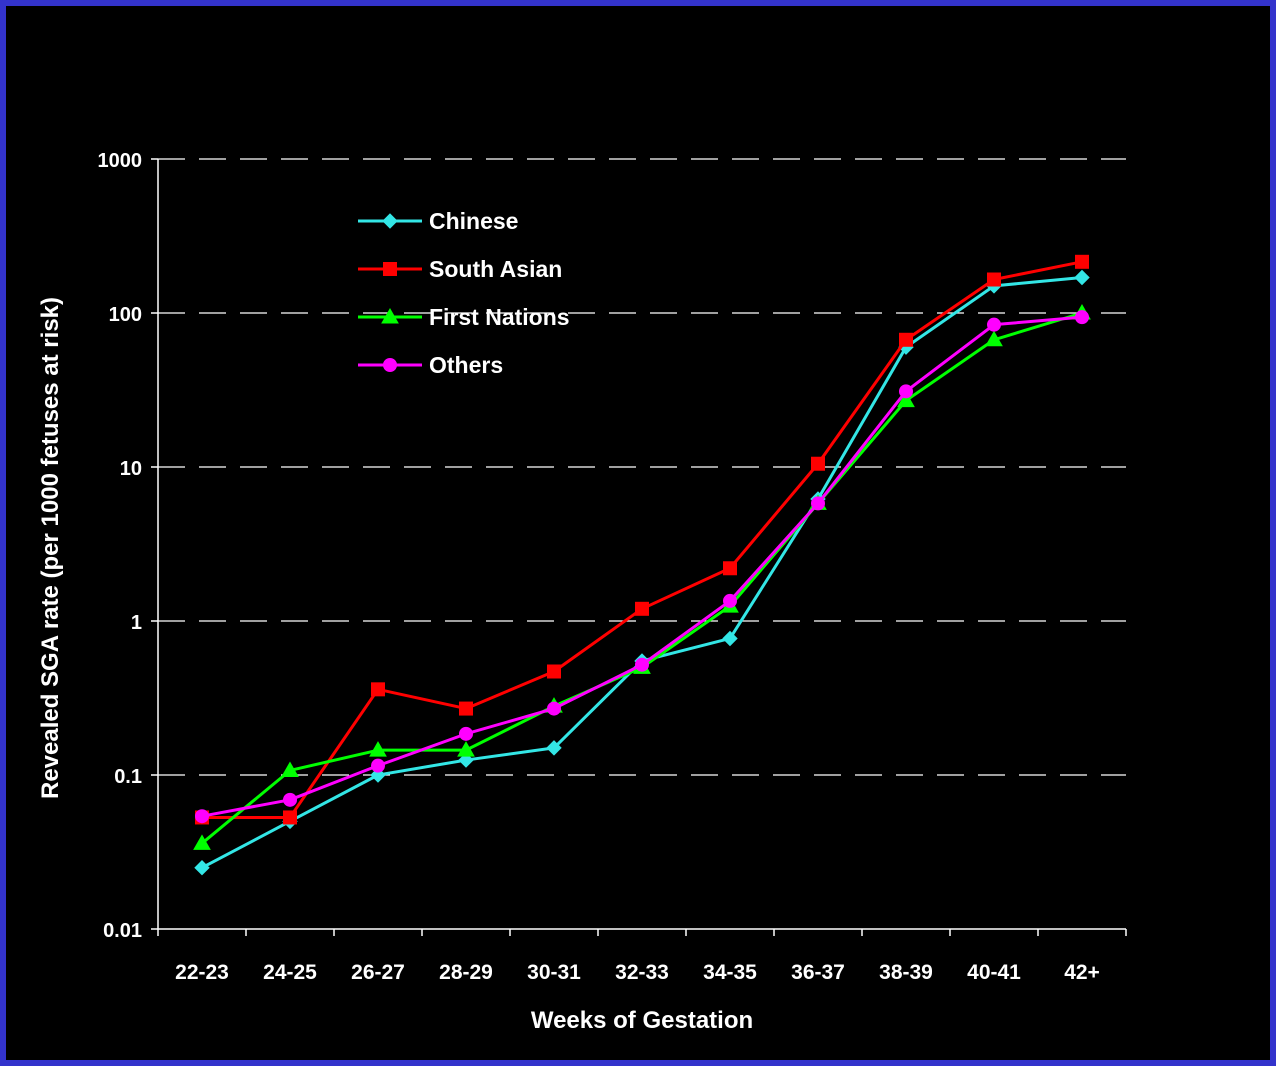  Describe the element at coordinates (464, 293) in the screenshot. I see `legend: Chinese South Asian First Nations Others` at that location.